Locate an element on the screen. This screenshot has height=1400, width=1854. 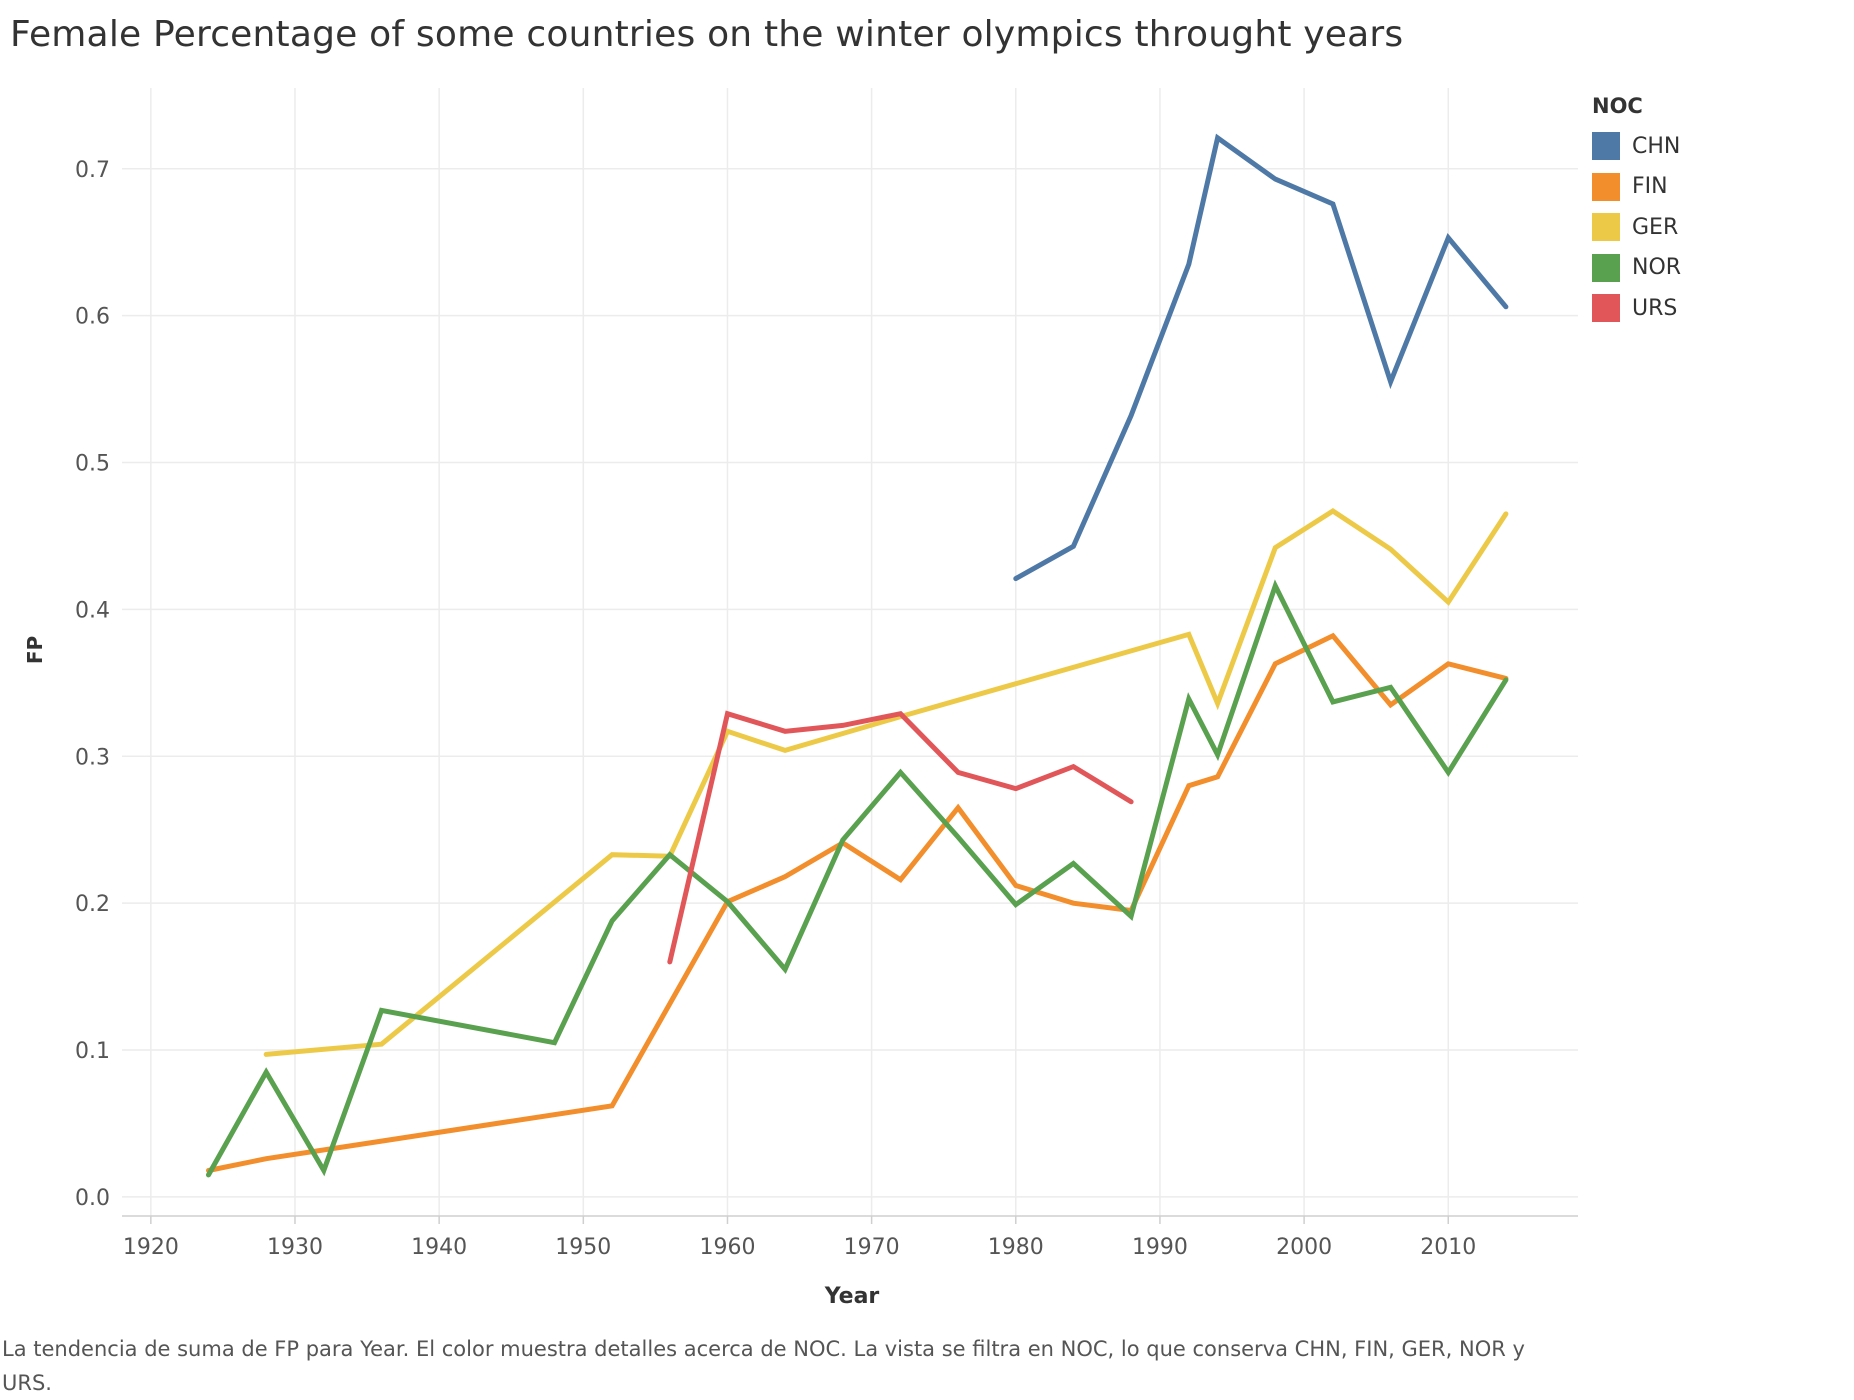
legend-items: CHN FIN GER NOR URS is located at coordinates (1636, 227).